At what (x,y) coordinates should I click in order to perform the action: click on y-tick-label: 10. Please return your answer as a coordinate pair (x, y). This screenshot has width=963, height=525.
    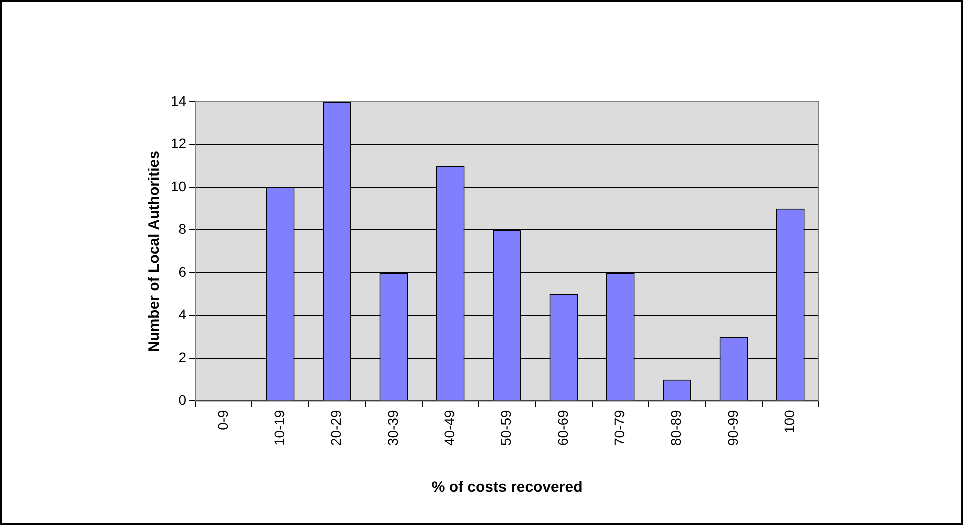
    Looking at the image, I should click on (178, 186).